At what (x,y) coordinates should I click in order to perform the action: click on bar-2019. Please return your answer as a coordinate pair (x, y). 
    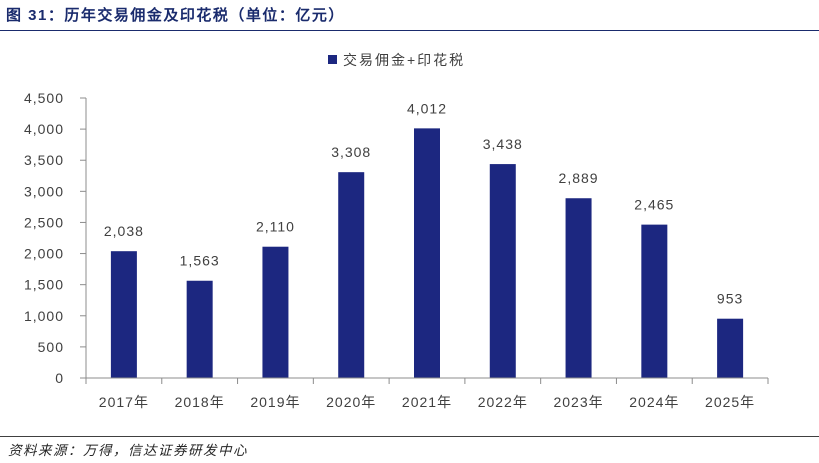
    Looking at the image, I should click on (275, 312).